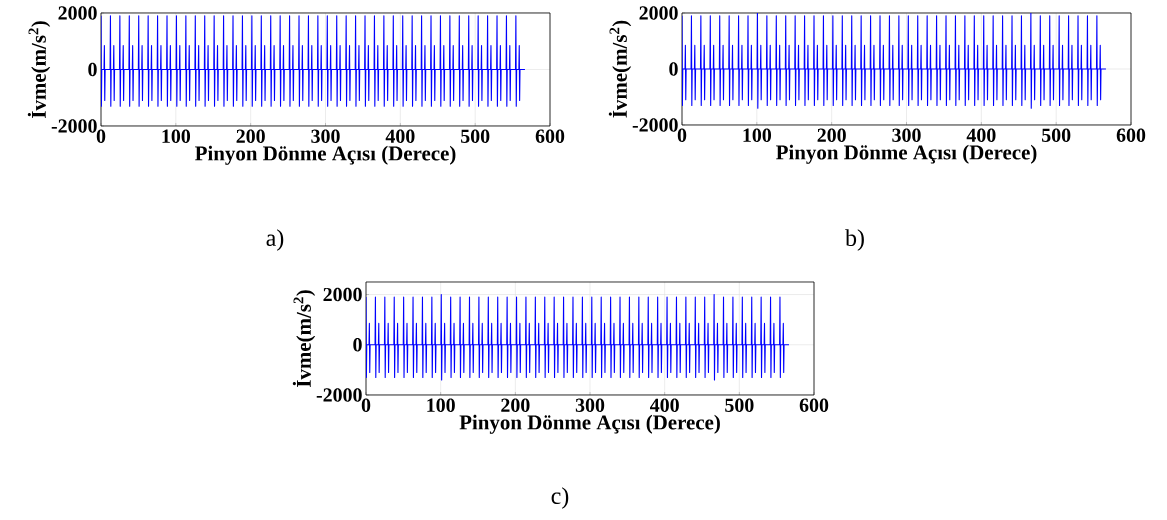 This screenshot has height=520, width=1167. What do you see at coordinates (560, 498) in the screenshot?
I see `text: c)` at bounding box center [560, 498].